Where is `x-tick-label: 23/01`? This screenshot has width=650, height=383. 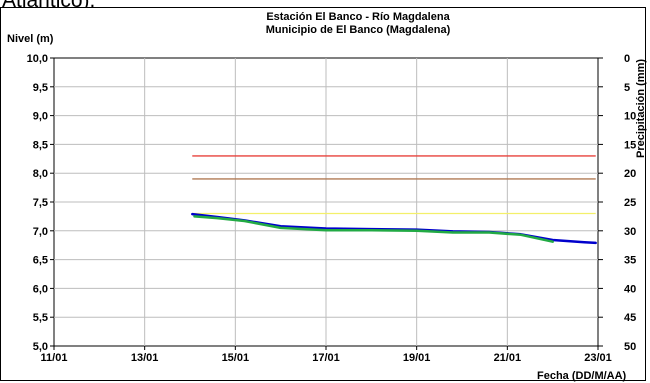 x-tick-label: 23/01 is located at coordinates (598, 358).